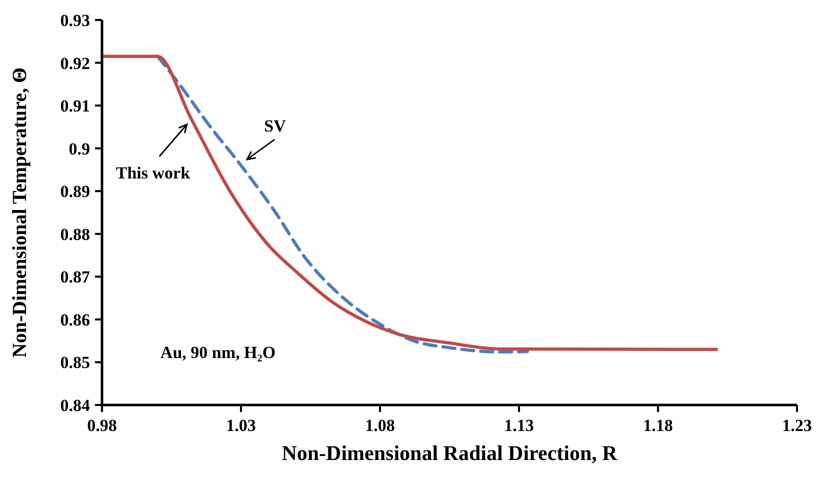  What do you see at coordinates (275, 126) in the screenshot?
I see `text: SV` at bounding box center [275, 126].